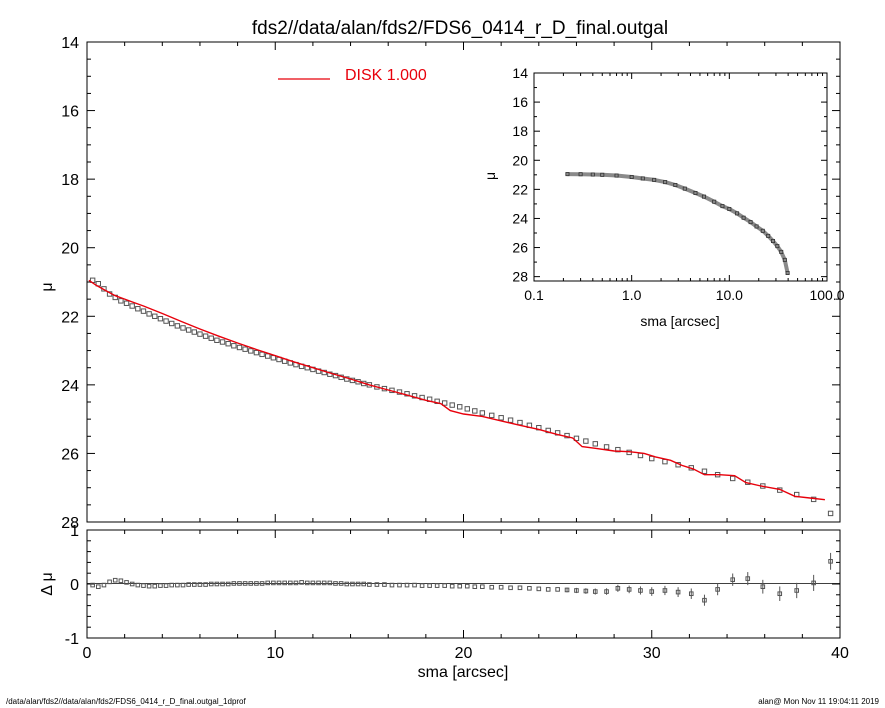  I want to click on residual-xlabel: sma [arcsec], so click(463, 672).